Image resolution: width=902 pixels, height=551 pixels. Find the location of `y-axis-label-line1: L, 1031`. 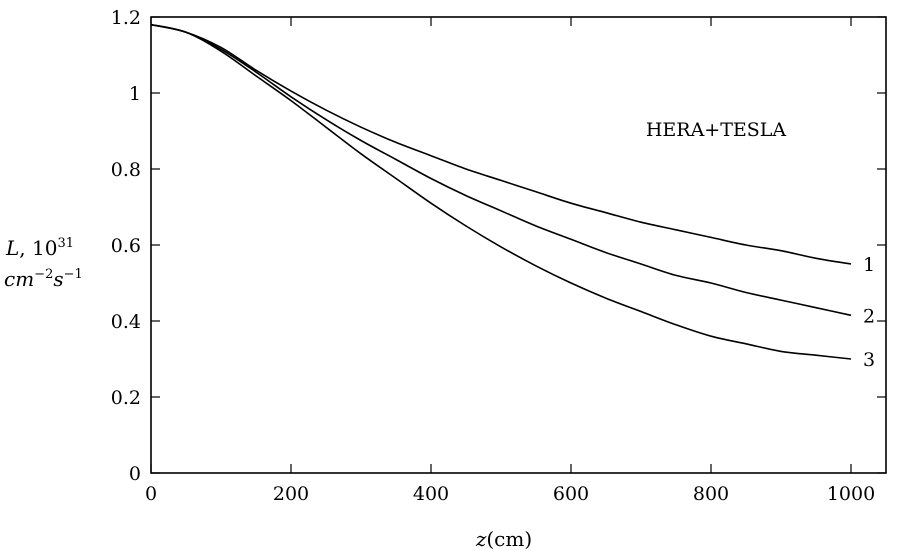

y-axis-label-line1: L, 1031 is located at coordinates (39, 248).